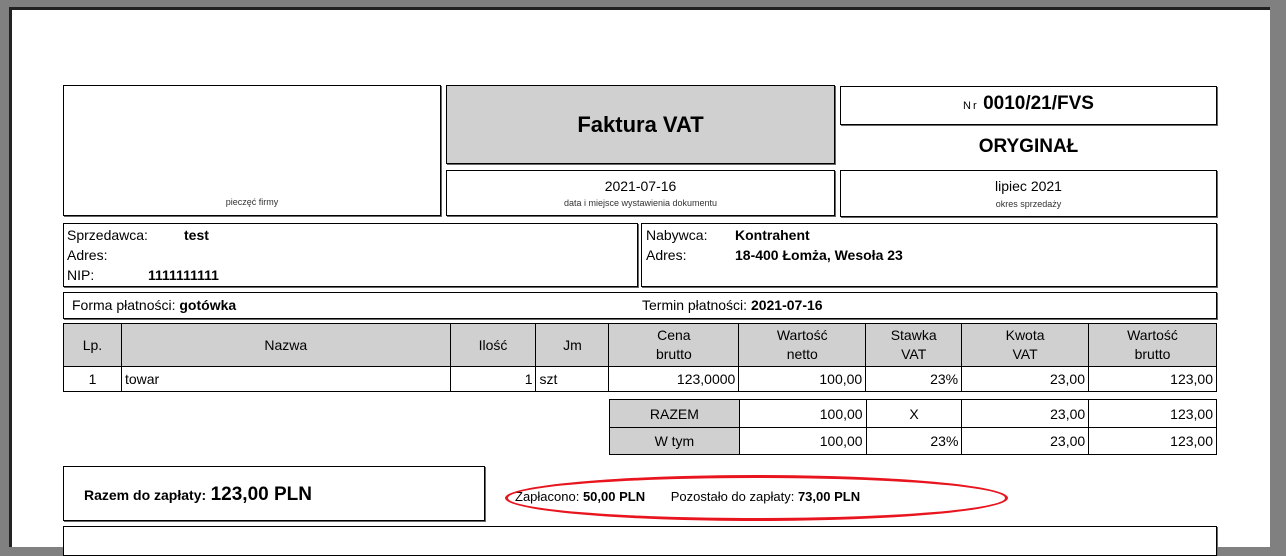 The height and width of the screenshot is (556, 1286). I want to click on cell-cena: 123,0000, so click(674, 379).